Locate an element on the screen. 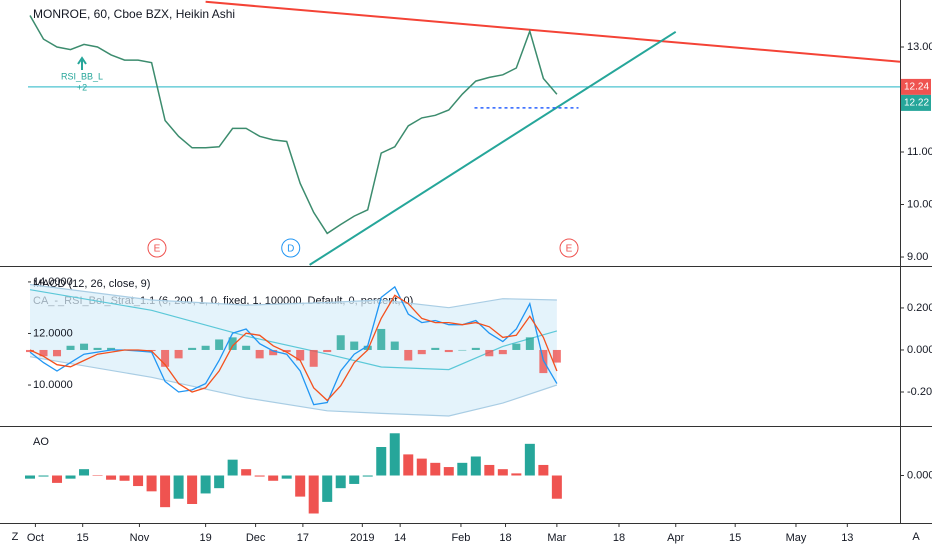 This screenshot has height=550, width=932. price-label: 12.24 is located at coordinates (916, 87).